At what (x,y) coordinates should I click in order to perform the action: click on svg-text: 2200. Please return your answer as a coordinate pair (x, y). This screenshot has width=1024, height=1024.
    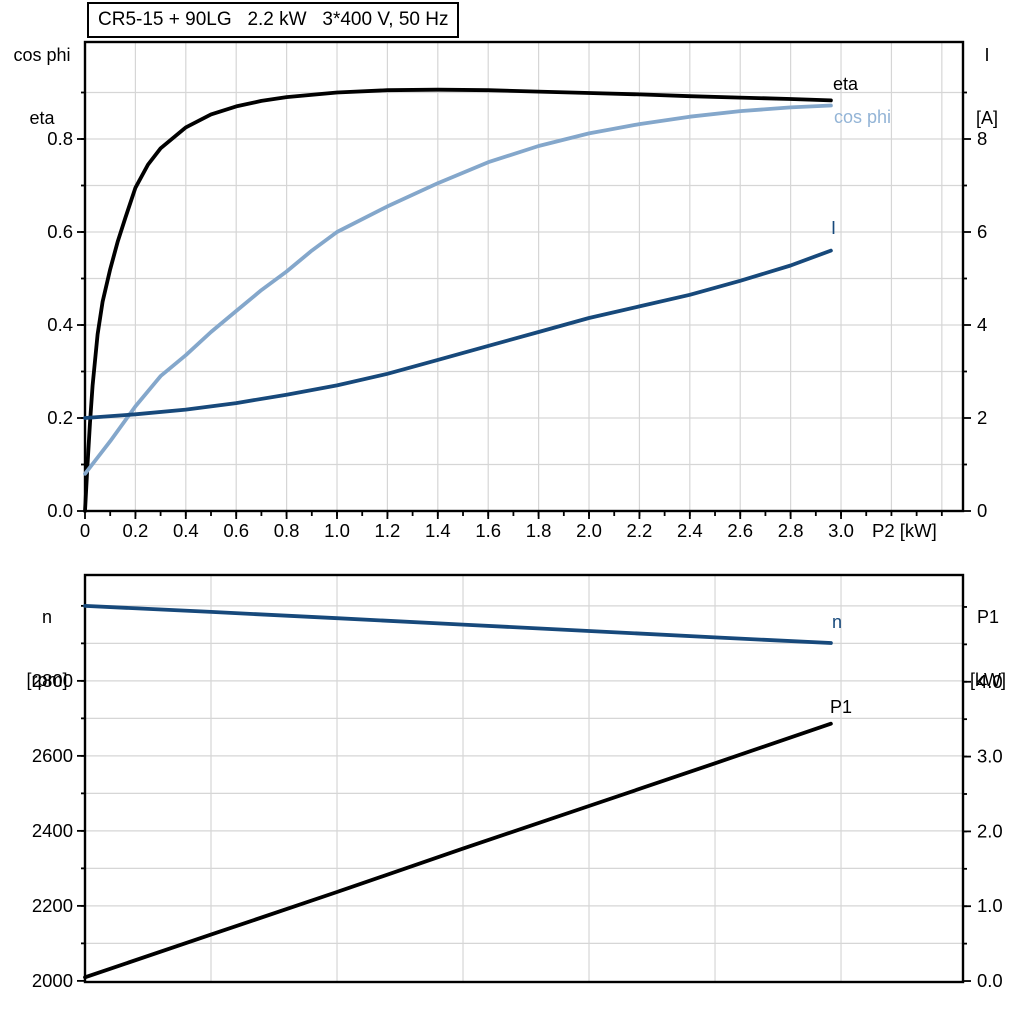
    Looking at the image, I should click on (52, 905).